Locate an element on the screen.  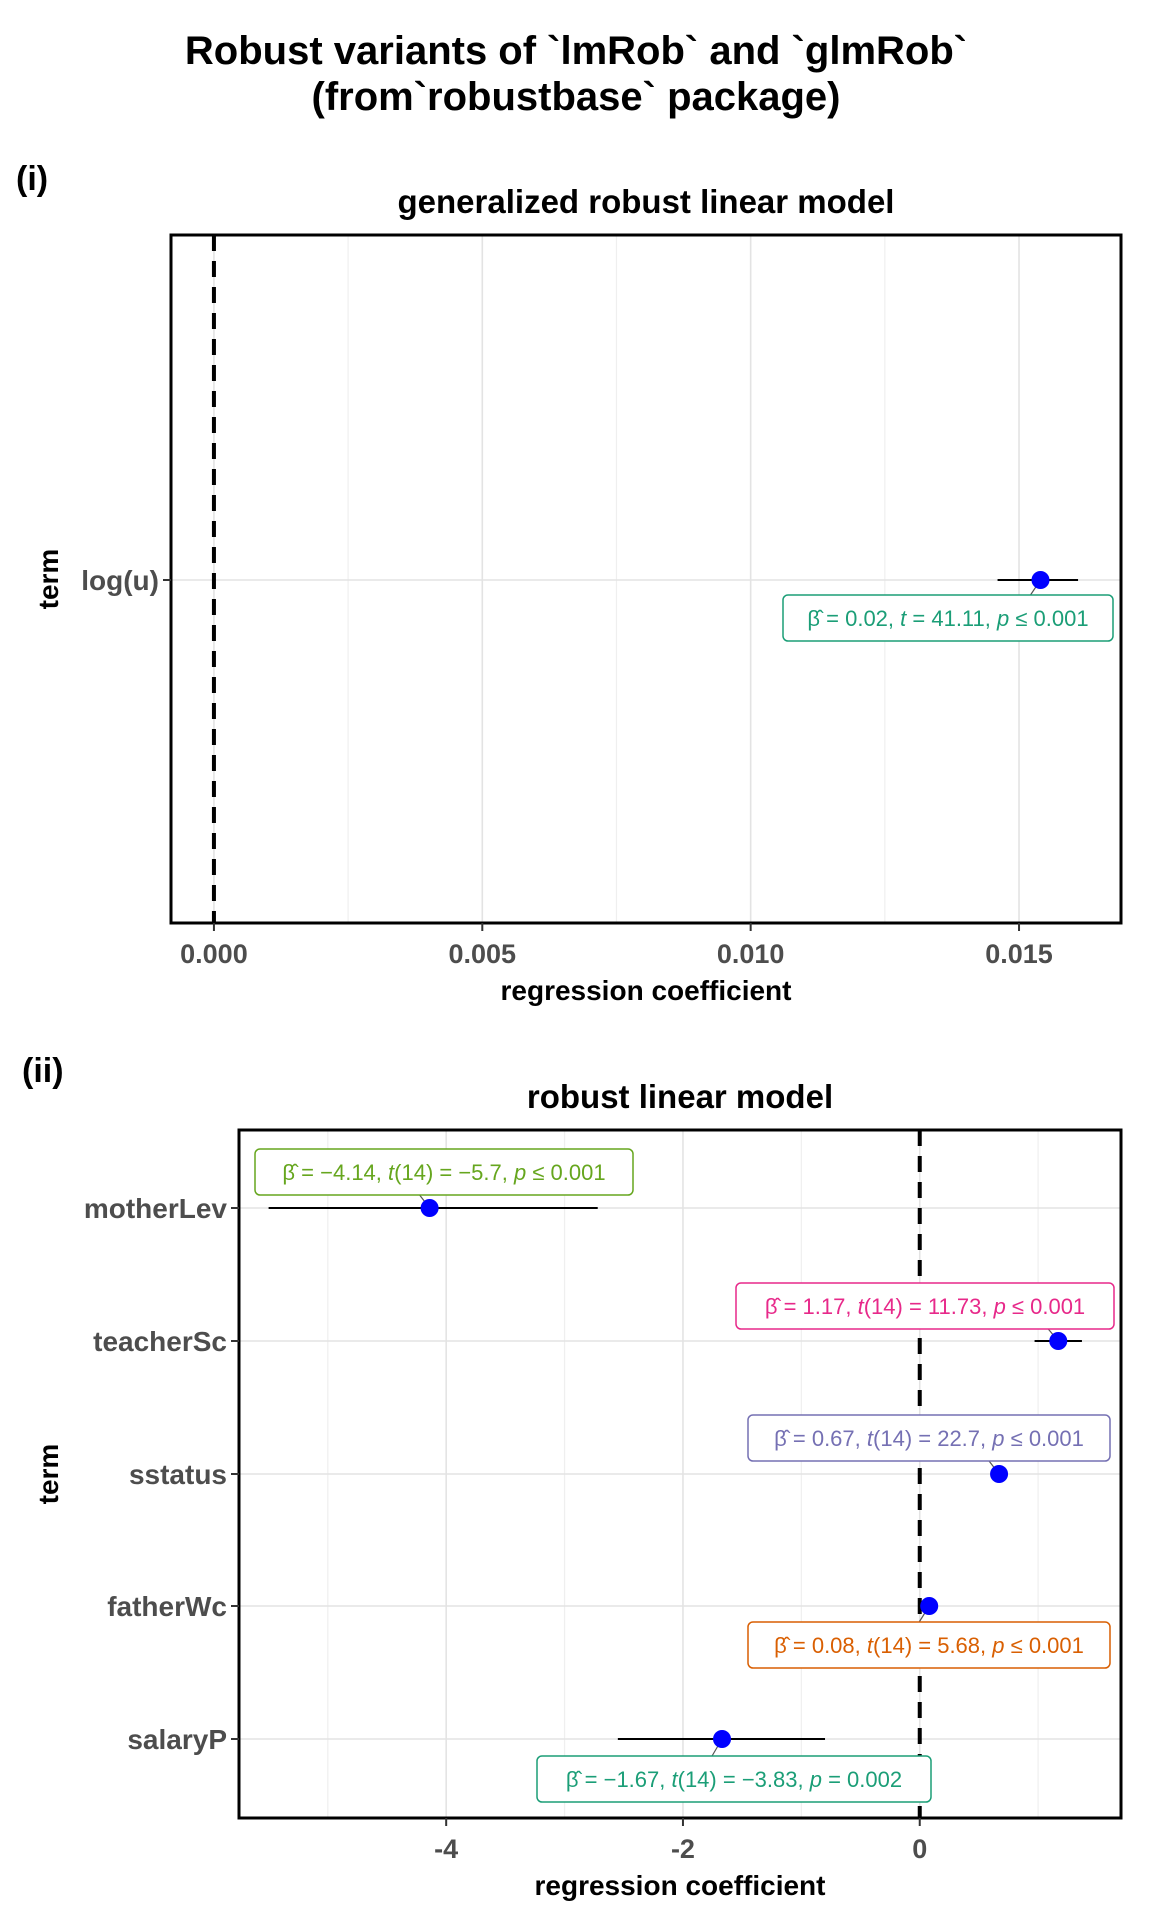
y-tick-label: teacherSc is located at coordinates (160, 1341).